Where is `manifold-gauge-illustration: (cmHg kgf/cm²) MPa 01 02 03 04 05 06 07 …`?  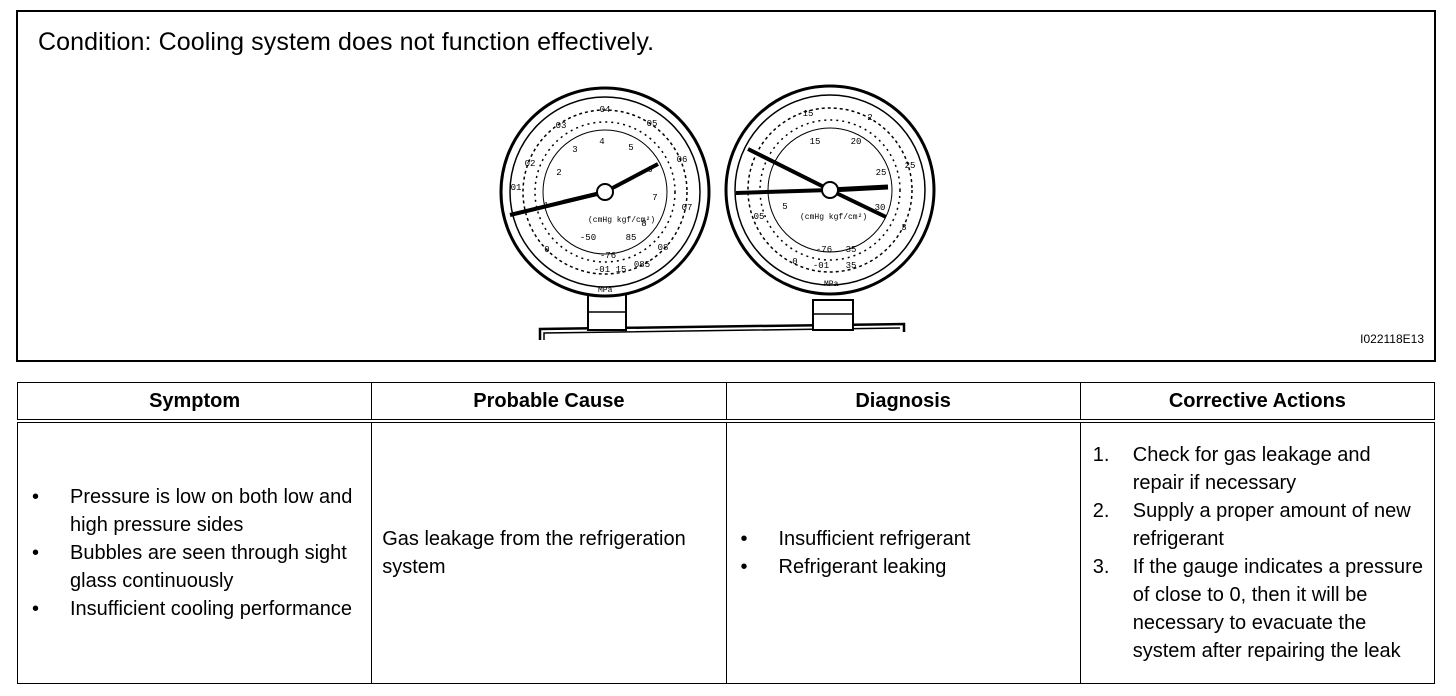
manifold-gauge-illustration: (cmHg kgf/cm²) MPa 01 02 03 04 05 06 07 … is located at coordinates (717, 212).